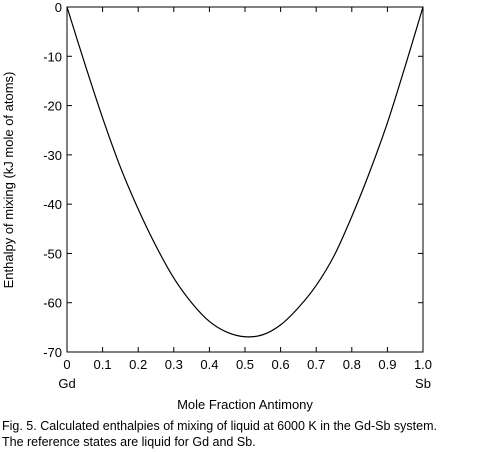 This screenshot has height=452, width=500. I want to click on x-tick-label: 0.3, so click(174, 364).